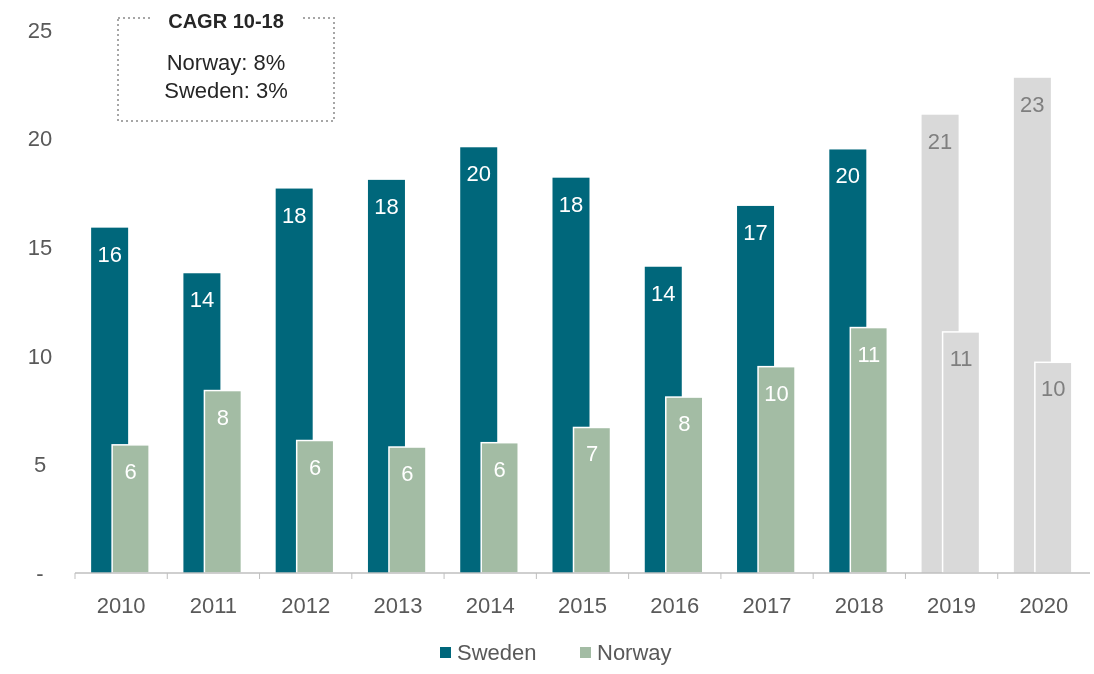 This screenshot has height=674, width=1094. What do you see at coordinates (109, 254) in the screenshot?
I see `data-label: 16` at bounding box center [109, 254].